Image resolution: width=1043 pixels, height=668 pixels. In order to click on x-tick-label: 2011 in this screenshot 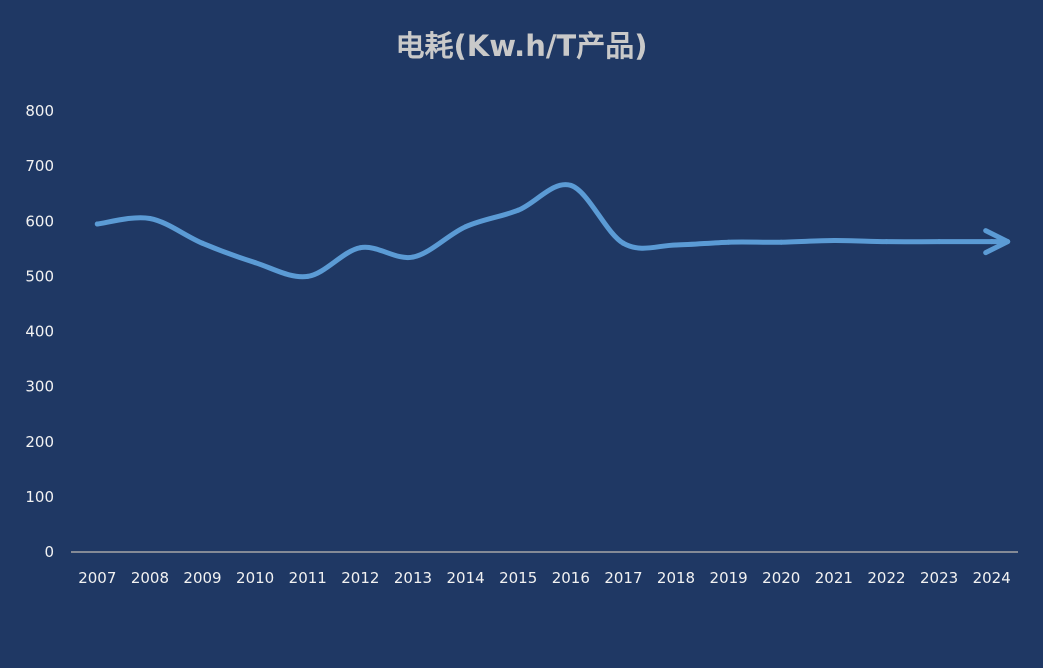, I will do `click(308, 578)`.